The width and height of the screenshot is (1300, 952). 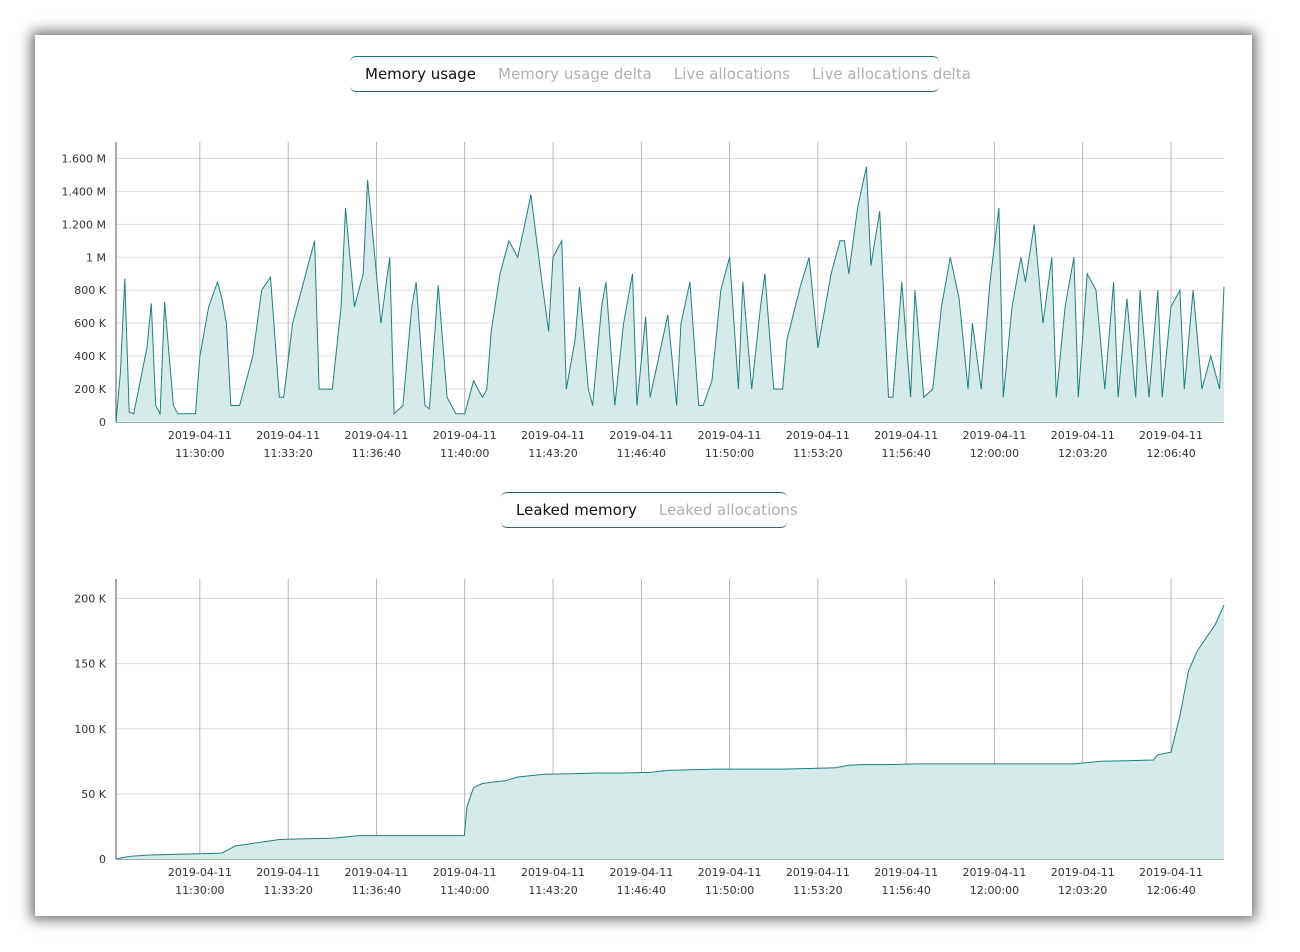 What do you see at coordinates (84, 224) in the screenshot?
I see `y-tick-label: 1.200 M` at bounding box center [84, 224].